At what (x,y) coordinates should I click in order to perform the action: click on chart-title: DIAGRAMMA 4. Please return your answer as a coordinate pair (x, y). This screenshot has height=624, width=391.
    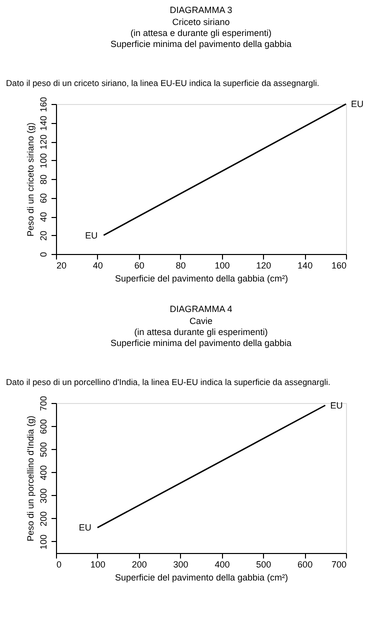
    Looking at the image, I should click on (201, 309).